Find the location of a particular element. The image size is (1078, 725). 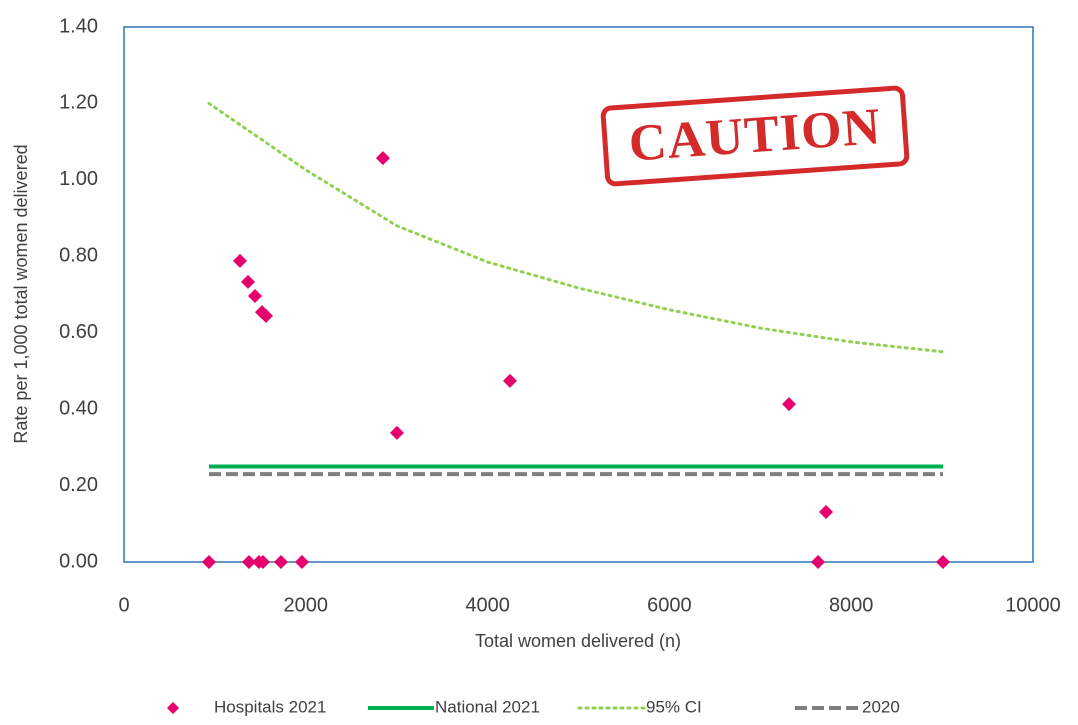

legend-marker is located at coordinates (173, 708).